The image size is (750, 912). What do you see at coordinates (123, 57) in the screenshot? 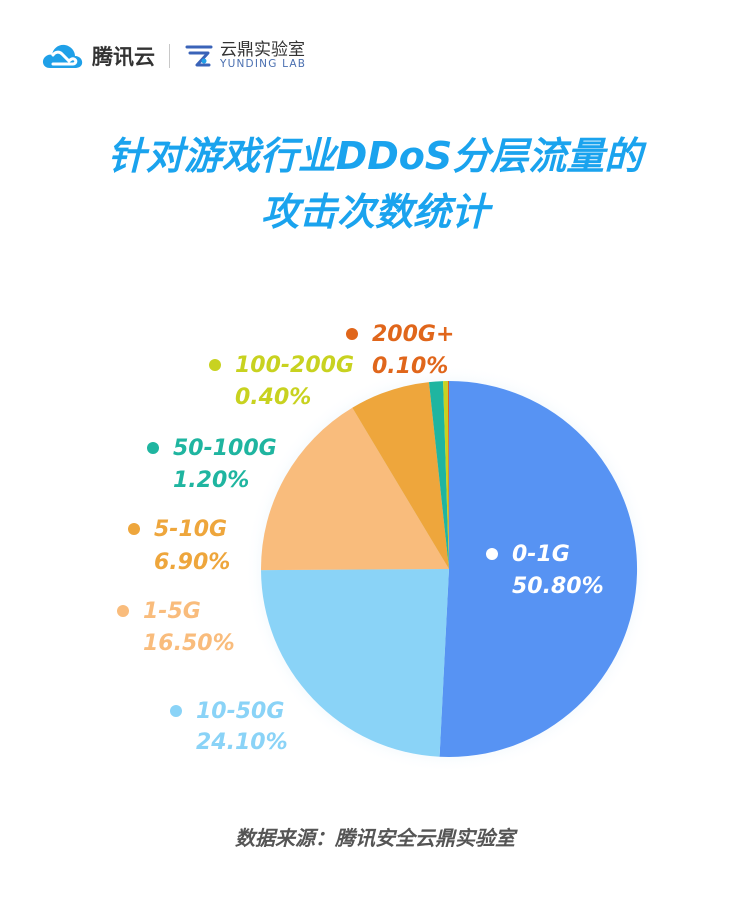
I see `brand-name: 腾讯云` at bounding box center [123, 57].